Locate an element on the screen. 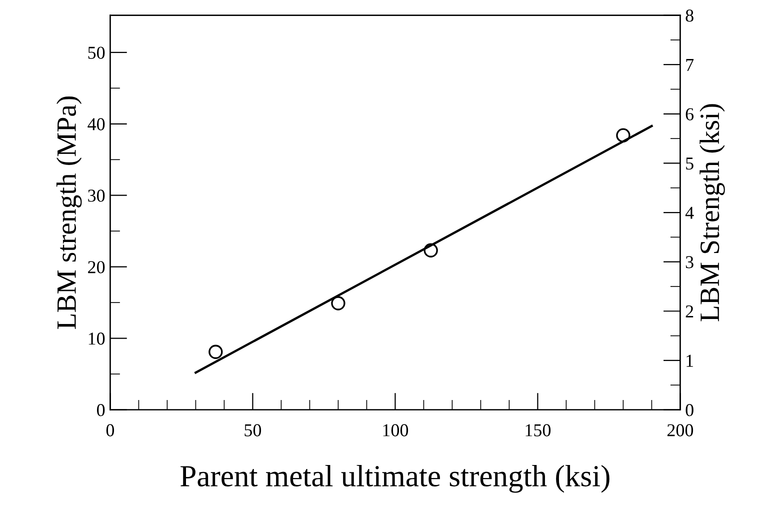 The width and height of the screenshot is (760, 509). y2-tick-label: 5 is located at coordinates (690, 164).